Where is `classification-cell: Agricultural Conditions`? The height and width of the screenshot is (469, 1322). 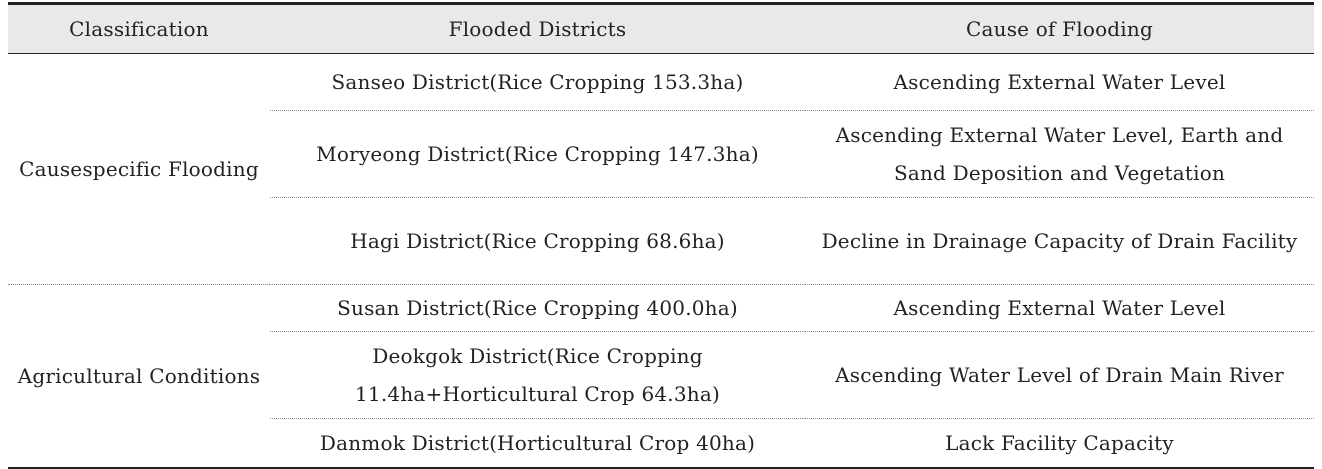 classification-cell: Agricultural Conditions is located at coordinates (139, 376).